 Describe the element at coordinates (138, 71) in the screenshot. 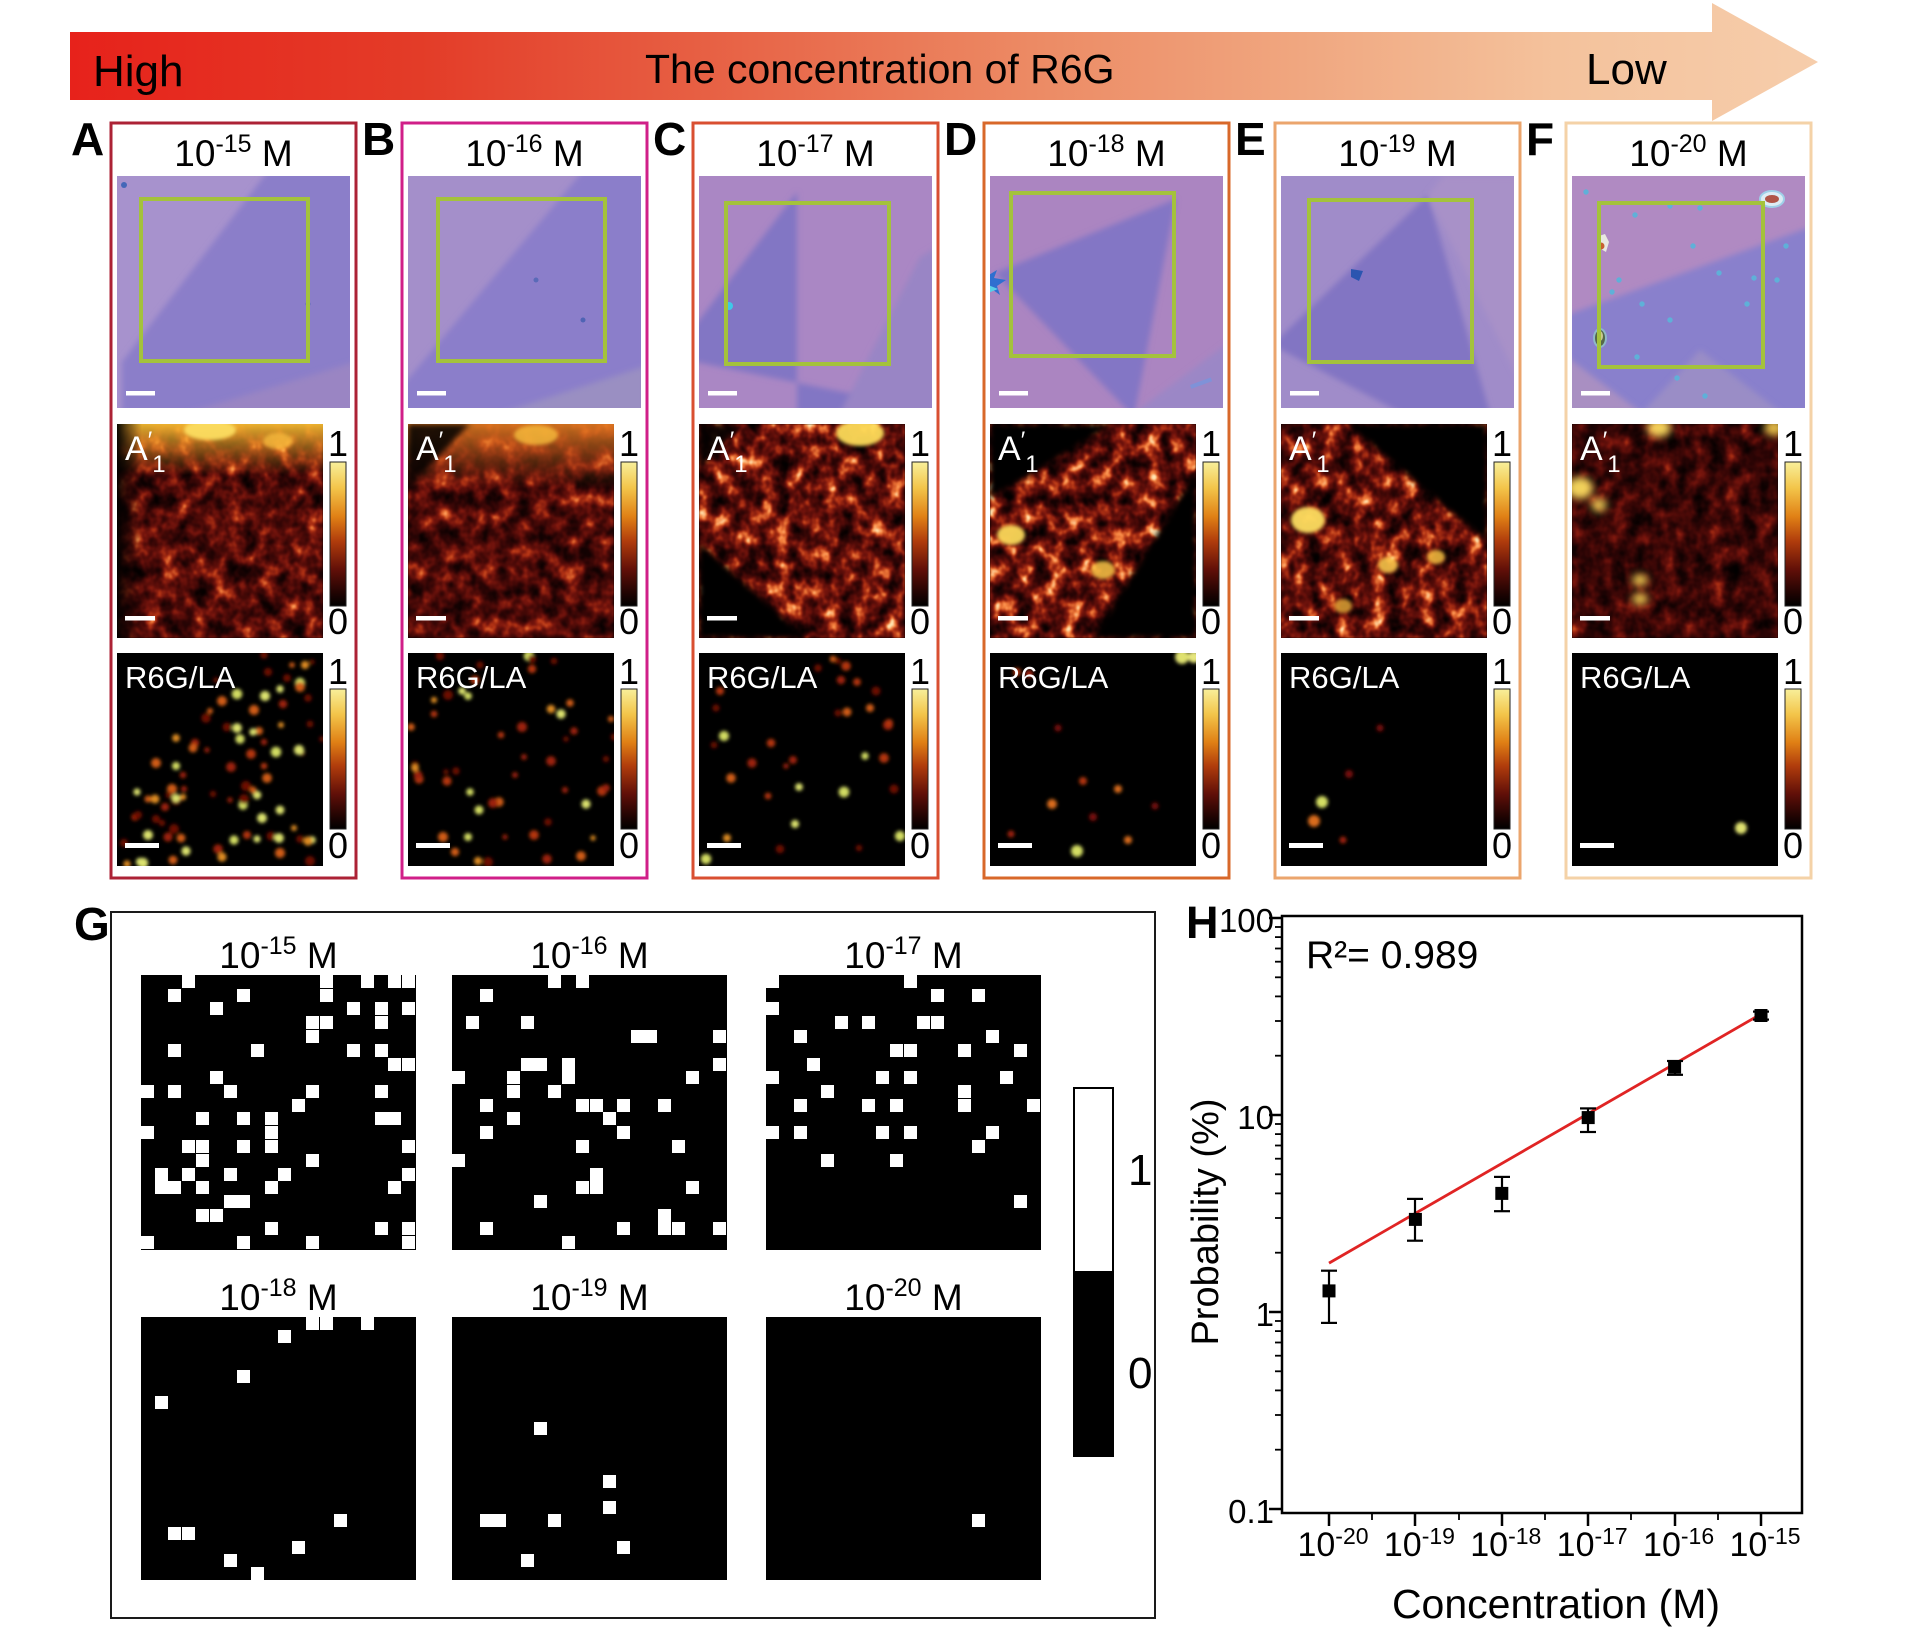

I see `svg-text: High` at that location.